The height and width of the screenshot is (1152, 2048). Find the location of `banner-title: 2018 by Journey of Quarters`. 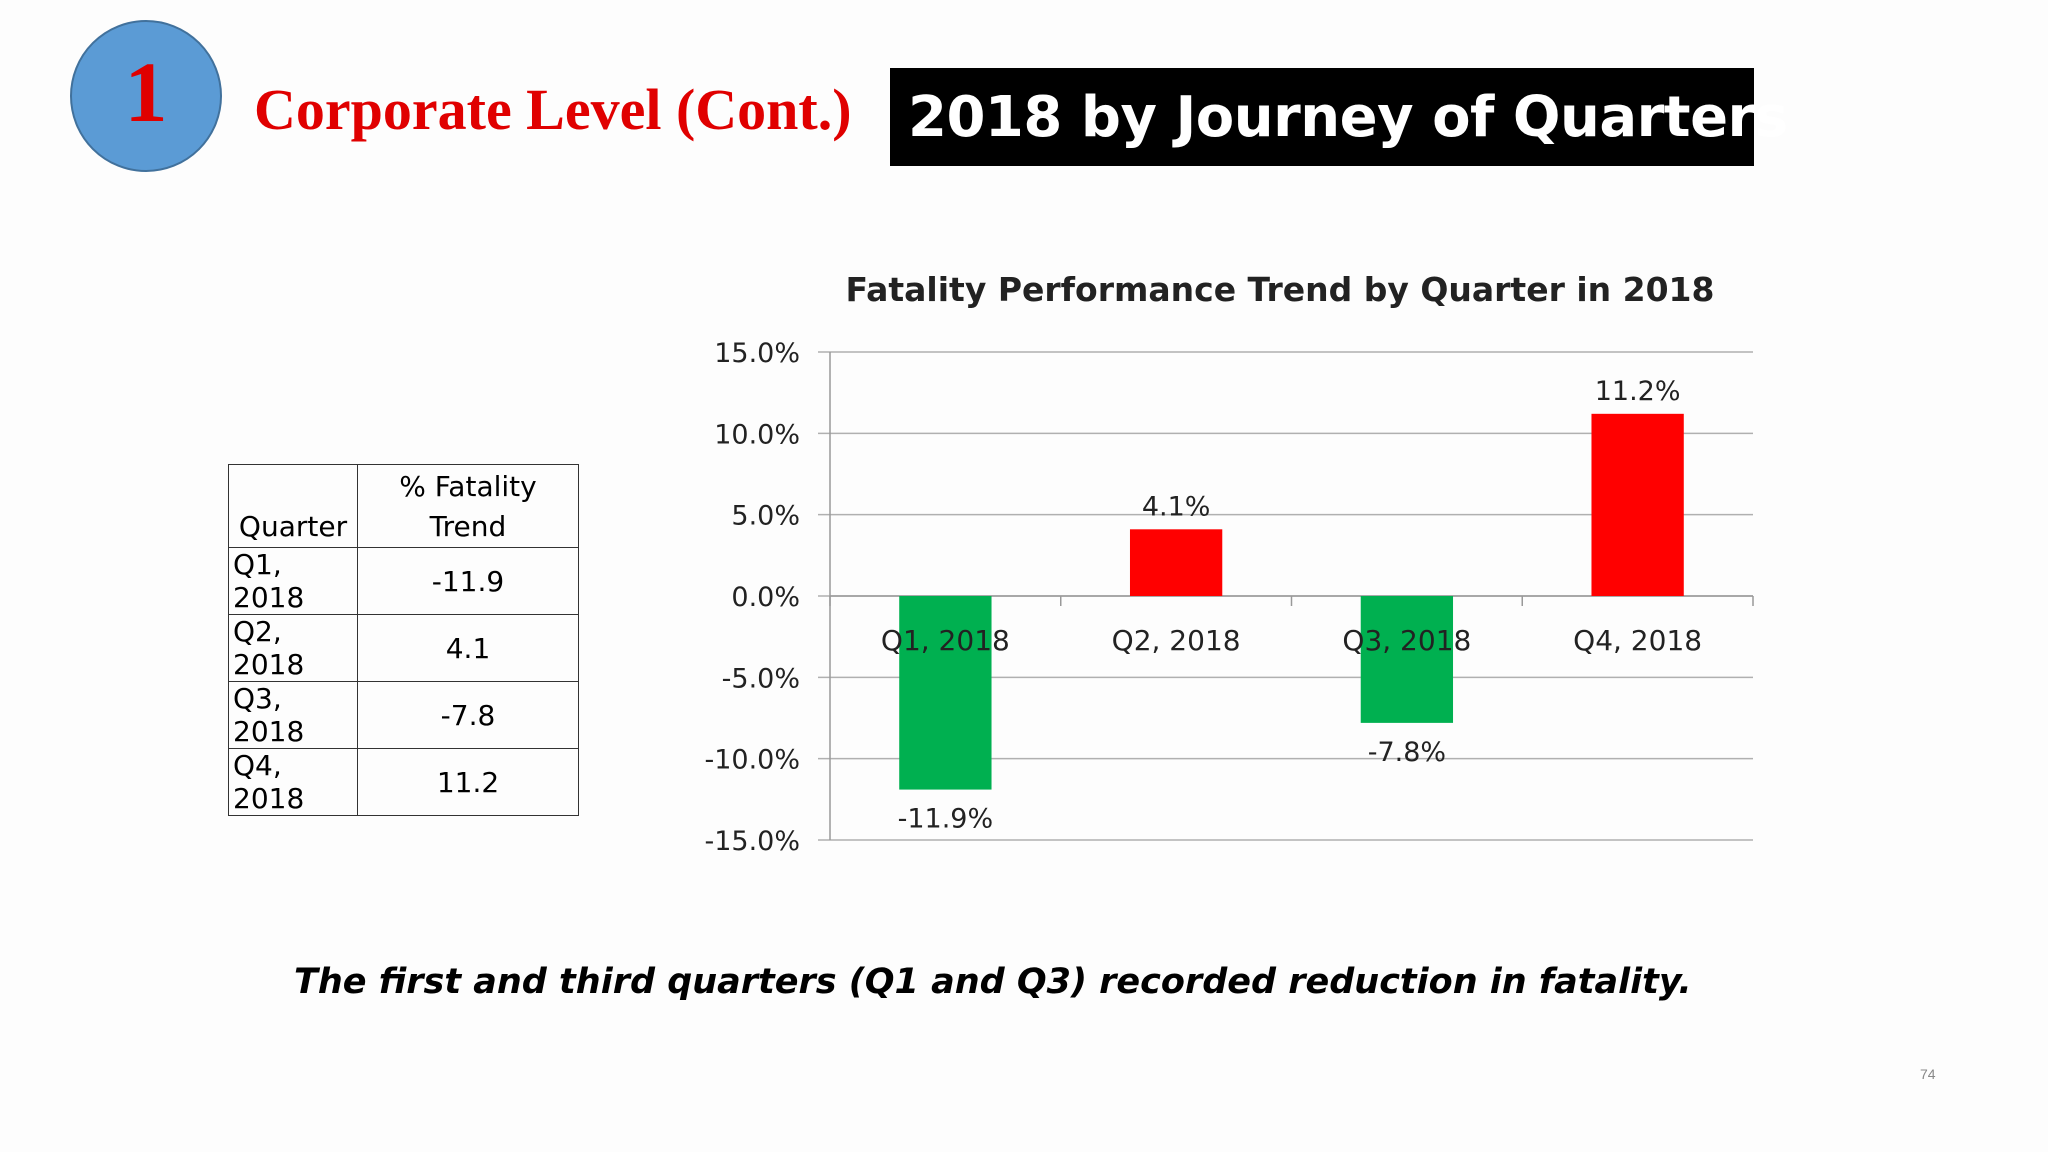

banner-title: 2018 by Journey of Quarters is located at coordinates (1348, 117).